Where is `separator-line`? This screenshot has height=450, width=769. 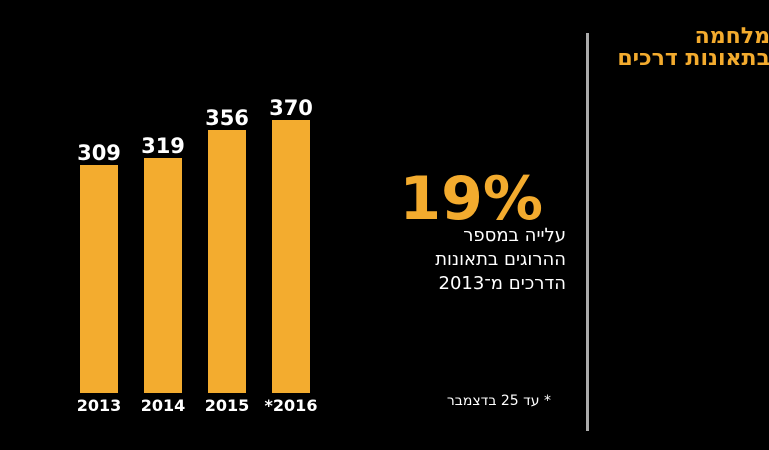 separator-line is located at coordinates (587, 232).